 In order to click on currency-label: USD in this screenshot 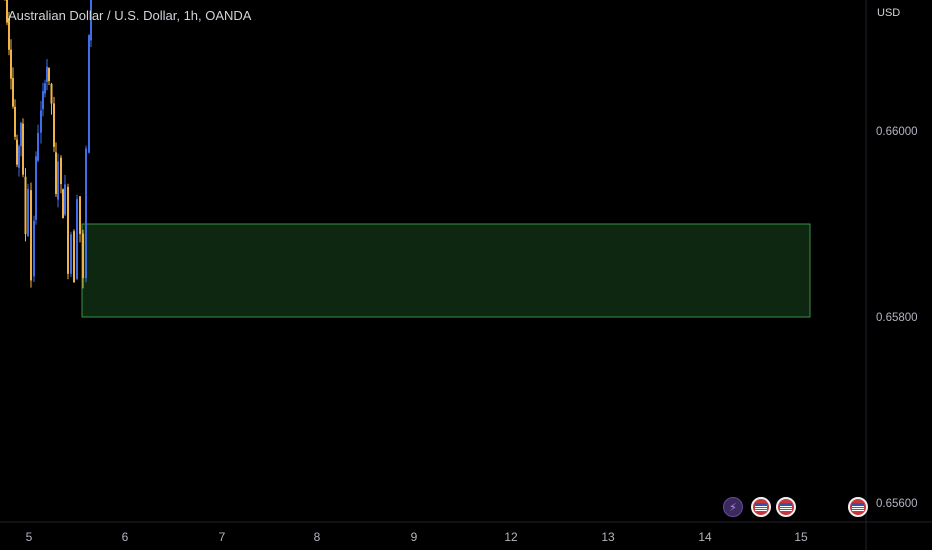, I will do `click(889, 13)`.